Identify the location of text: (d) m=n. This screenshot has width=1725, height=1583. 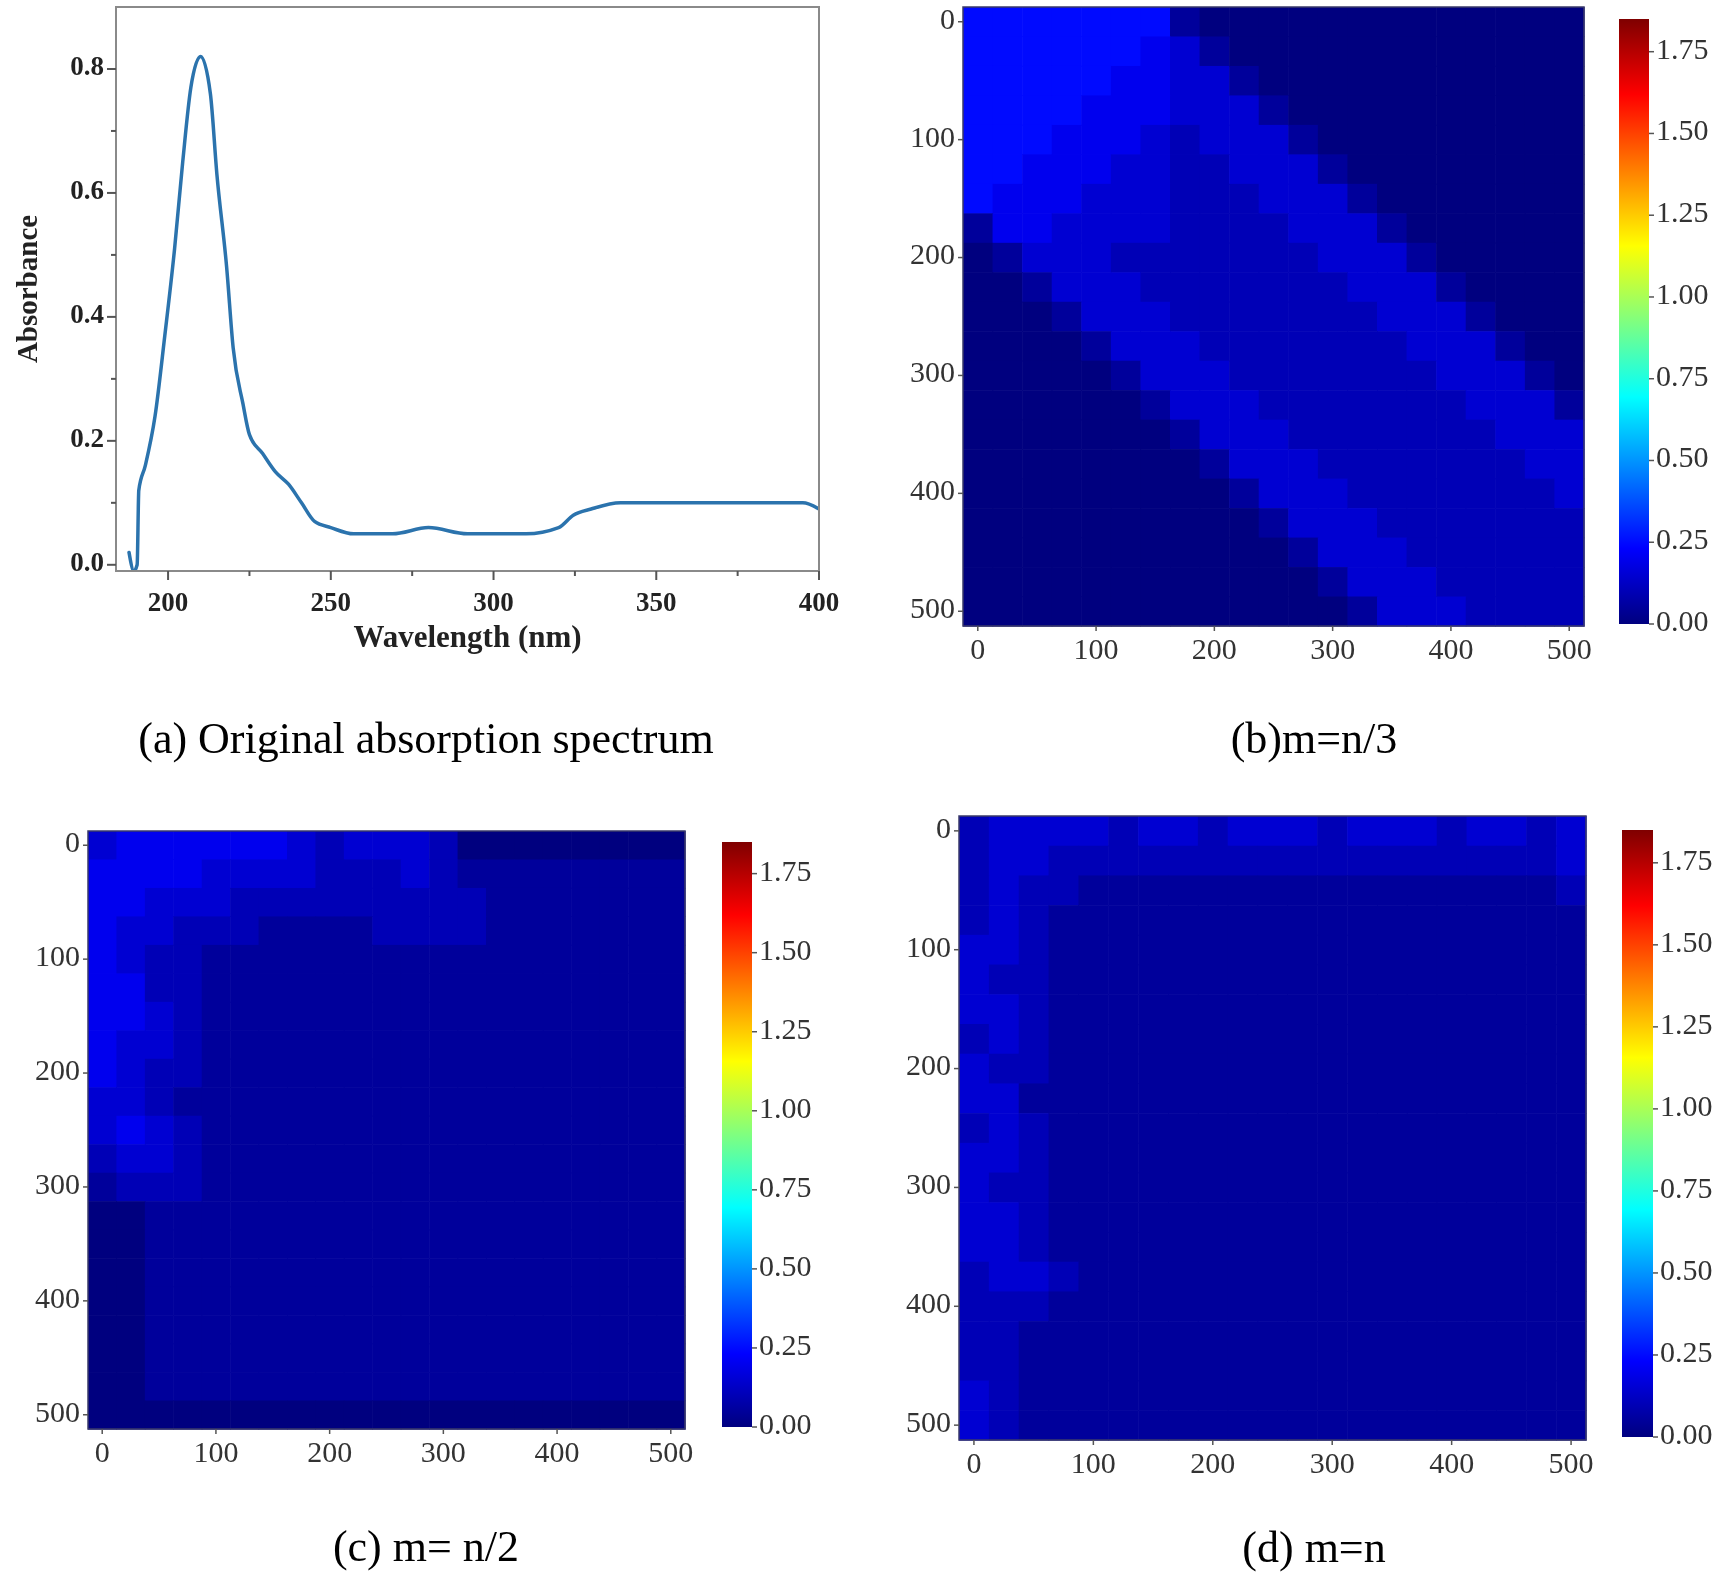
(1314, 1548).